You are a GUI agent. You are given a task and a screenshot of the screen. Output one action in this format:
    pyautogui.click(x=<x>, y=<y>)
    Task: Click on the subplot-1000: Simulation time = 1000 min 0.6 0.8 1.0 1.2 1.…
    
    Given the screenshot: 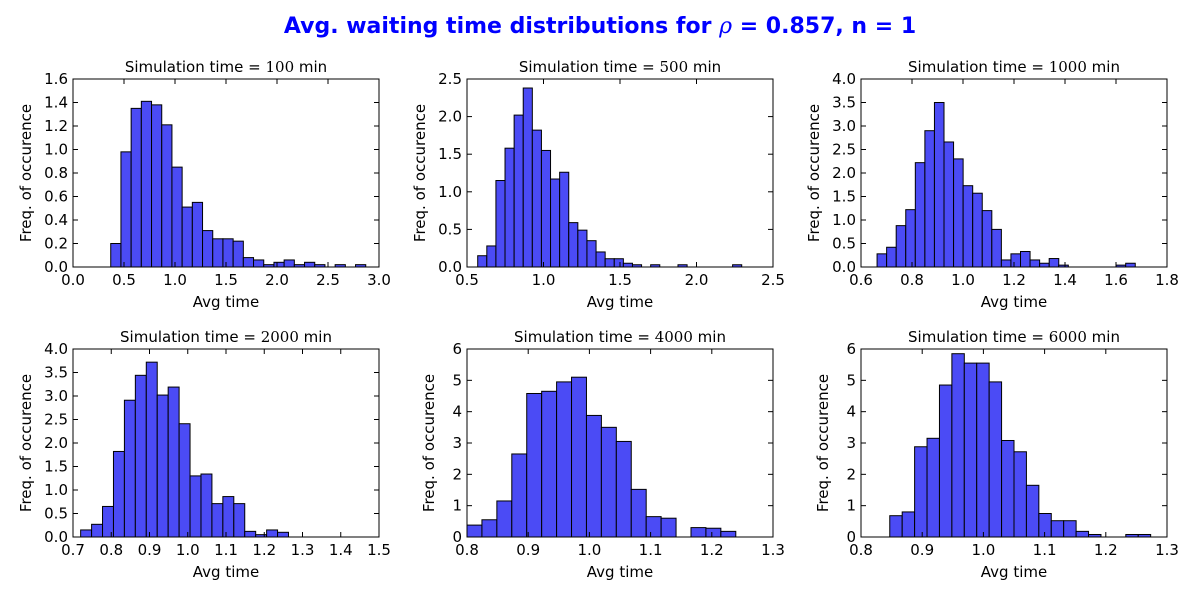 What is the action you would take?
    pyautogui.click(x=992, y=184)
    